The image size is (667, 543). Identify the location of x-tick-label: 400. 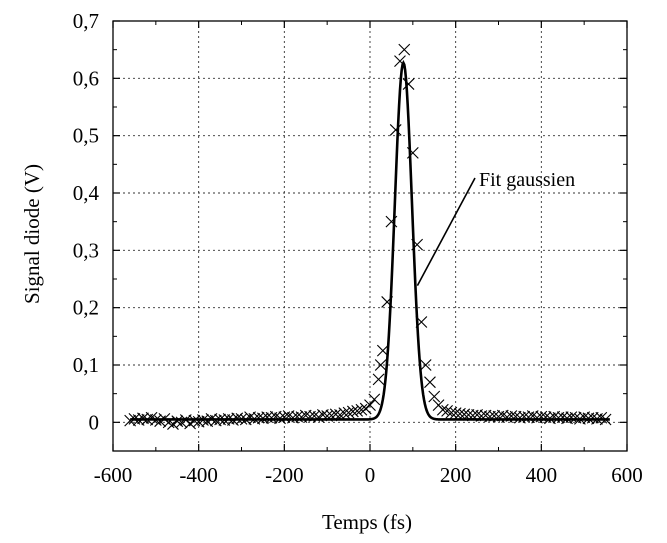
(542, 475).